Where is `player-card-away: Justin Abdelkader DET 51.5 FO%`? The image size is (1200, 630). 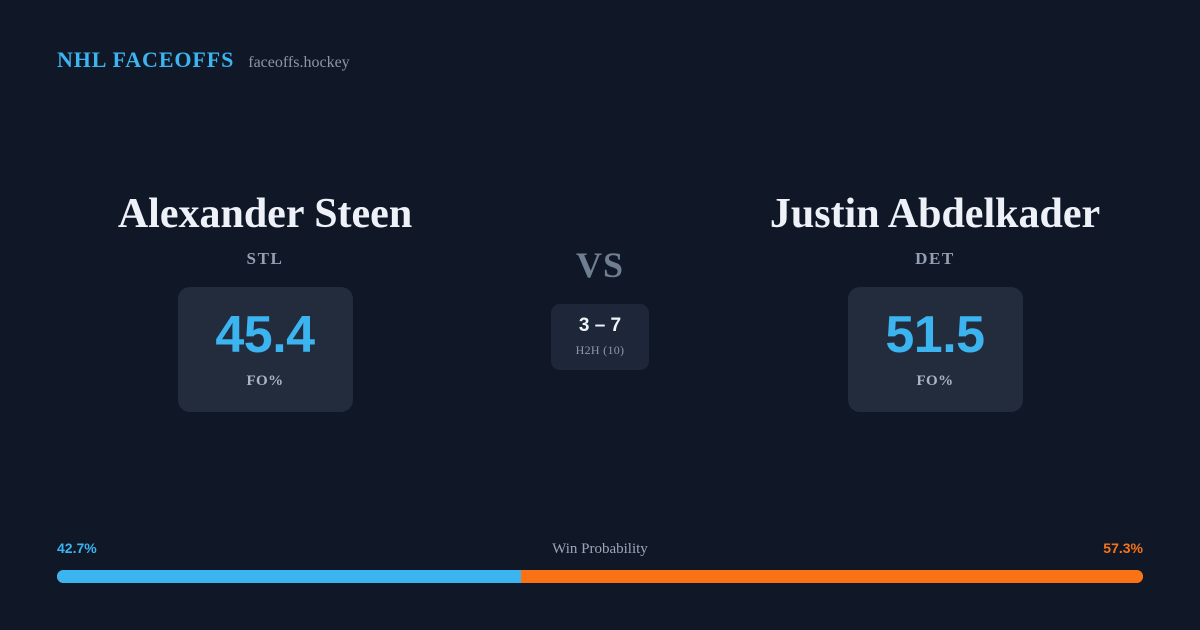
player-card-away: Justin Abdelkader DET 51.5 FO% is located at coordinates (935, 301).